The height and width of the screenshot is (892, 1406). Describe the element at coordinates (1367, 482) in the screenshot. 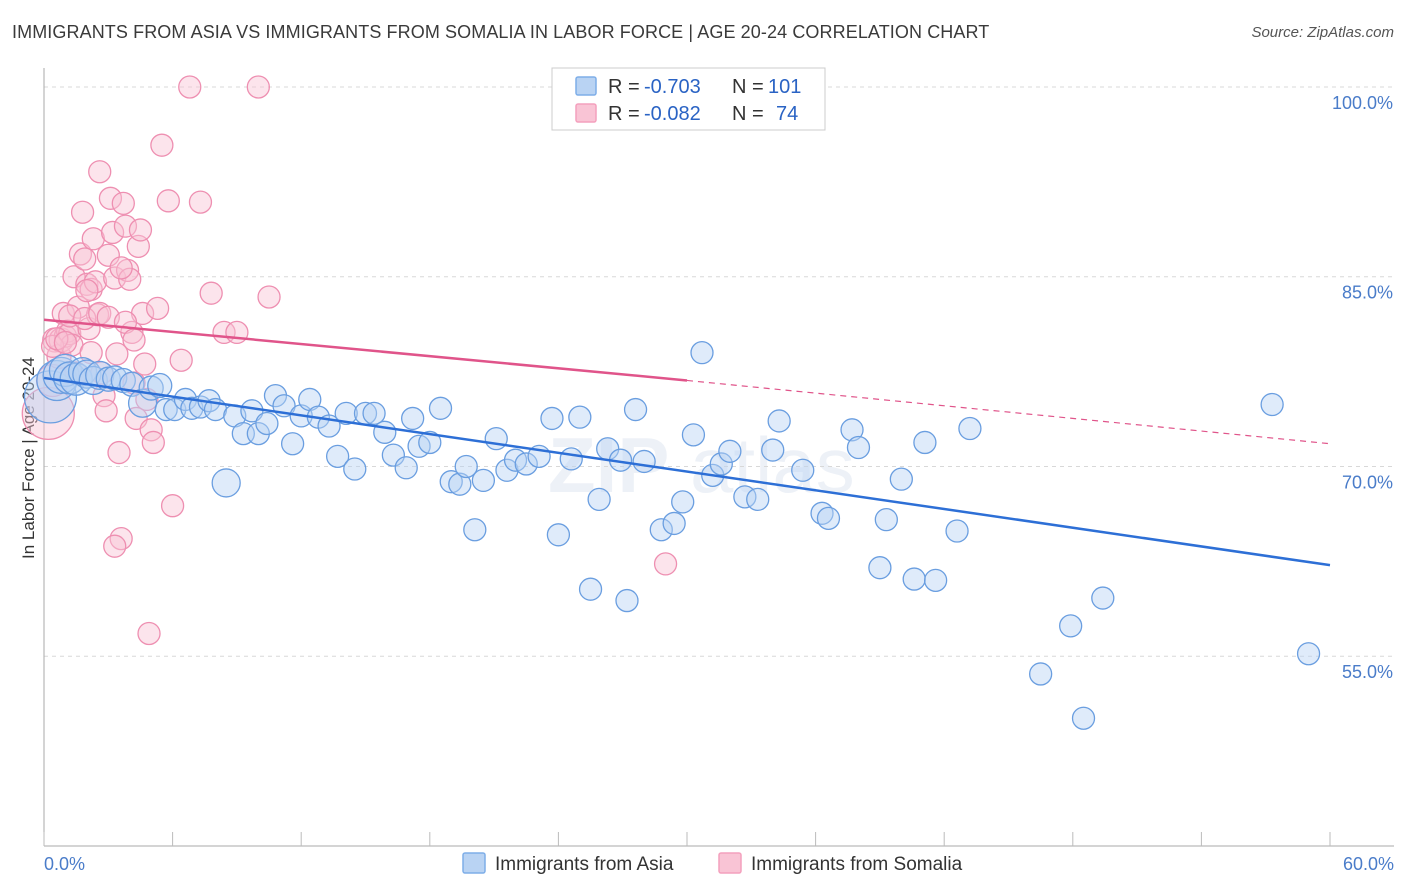

I see `y-tick-label: 70.0%` at that location.